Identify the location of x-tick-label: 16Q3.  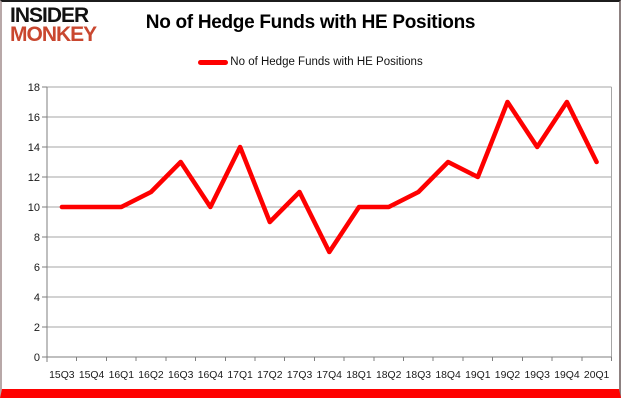
(181, 375).